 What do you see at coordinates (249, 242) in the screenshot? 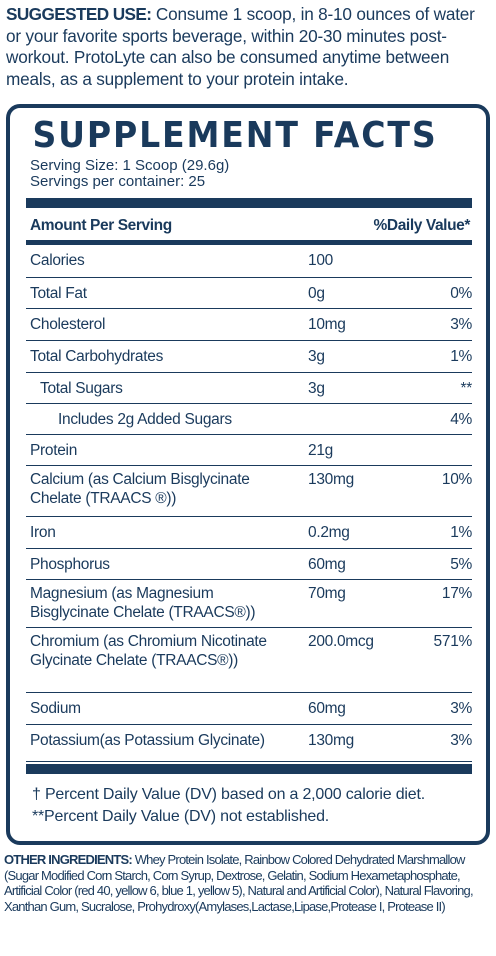
I see `medium-divider` at bounding box center [249, 242].